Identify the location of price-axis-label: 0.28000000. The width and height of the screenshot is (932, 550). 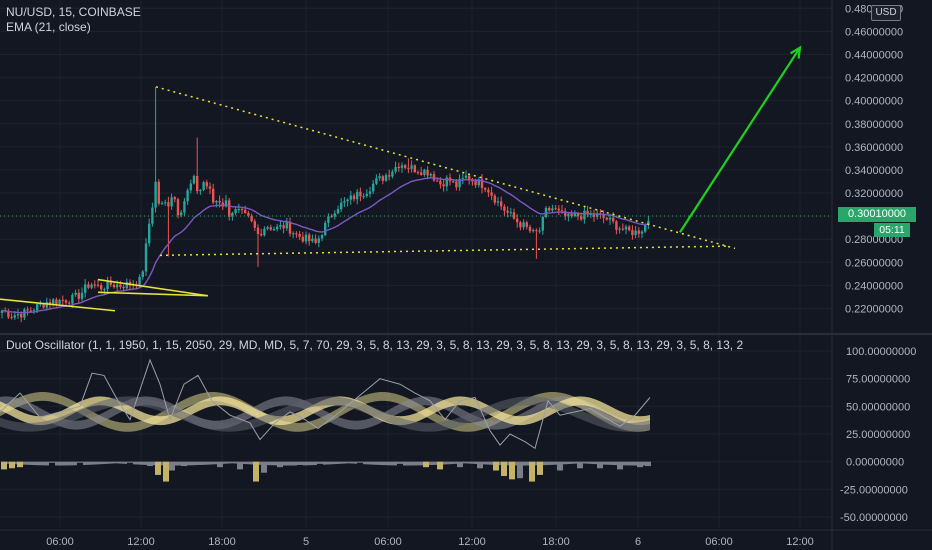
(874, 240).